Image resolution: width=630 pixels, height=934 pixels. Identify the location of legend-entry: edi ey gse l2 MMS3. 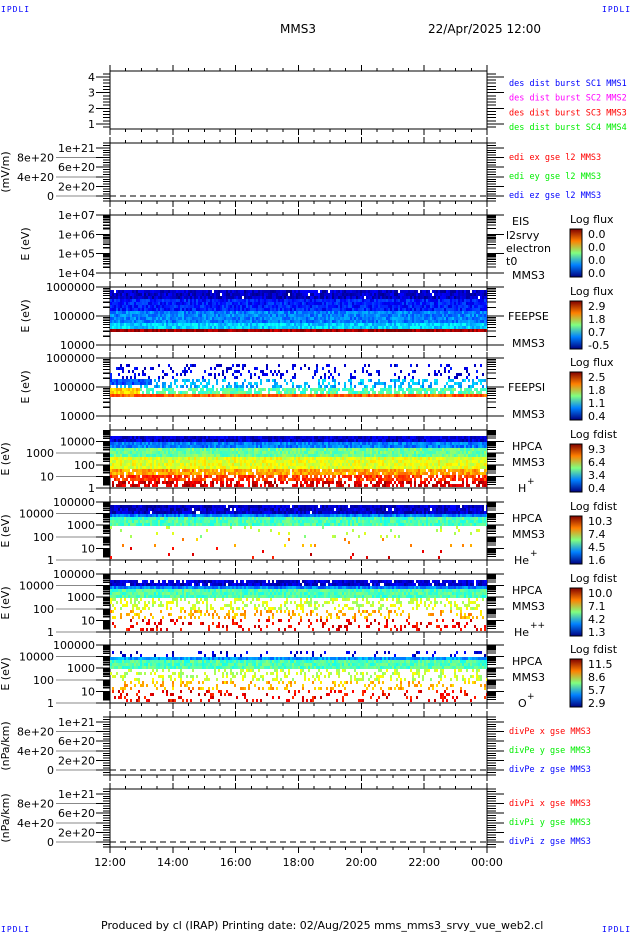
(555, 177).